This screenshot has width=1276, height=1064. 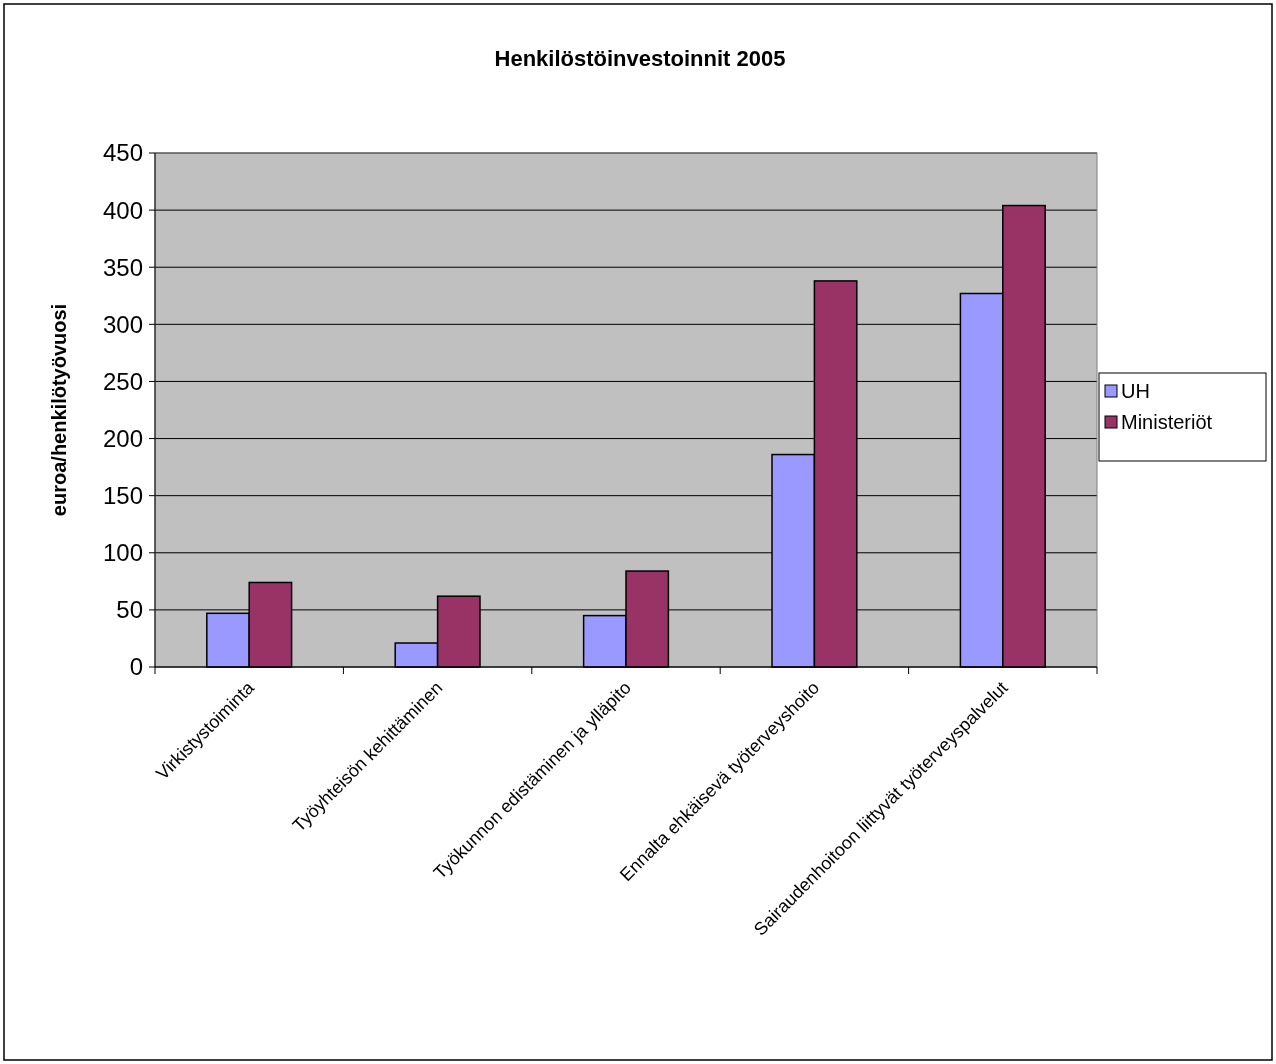 What do you see at coordinates (122, 496) in the screenshot?
I see `y-tick-label: 150` at bounding box center [122, 496].